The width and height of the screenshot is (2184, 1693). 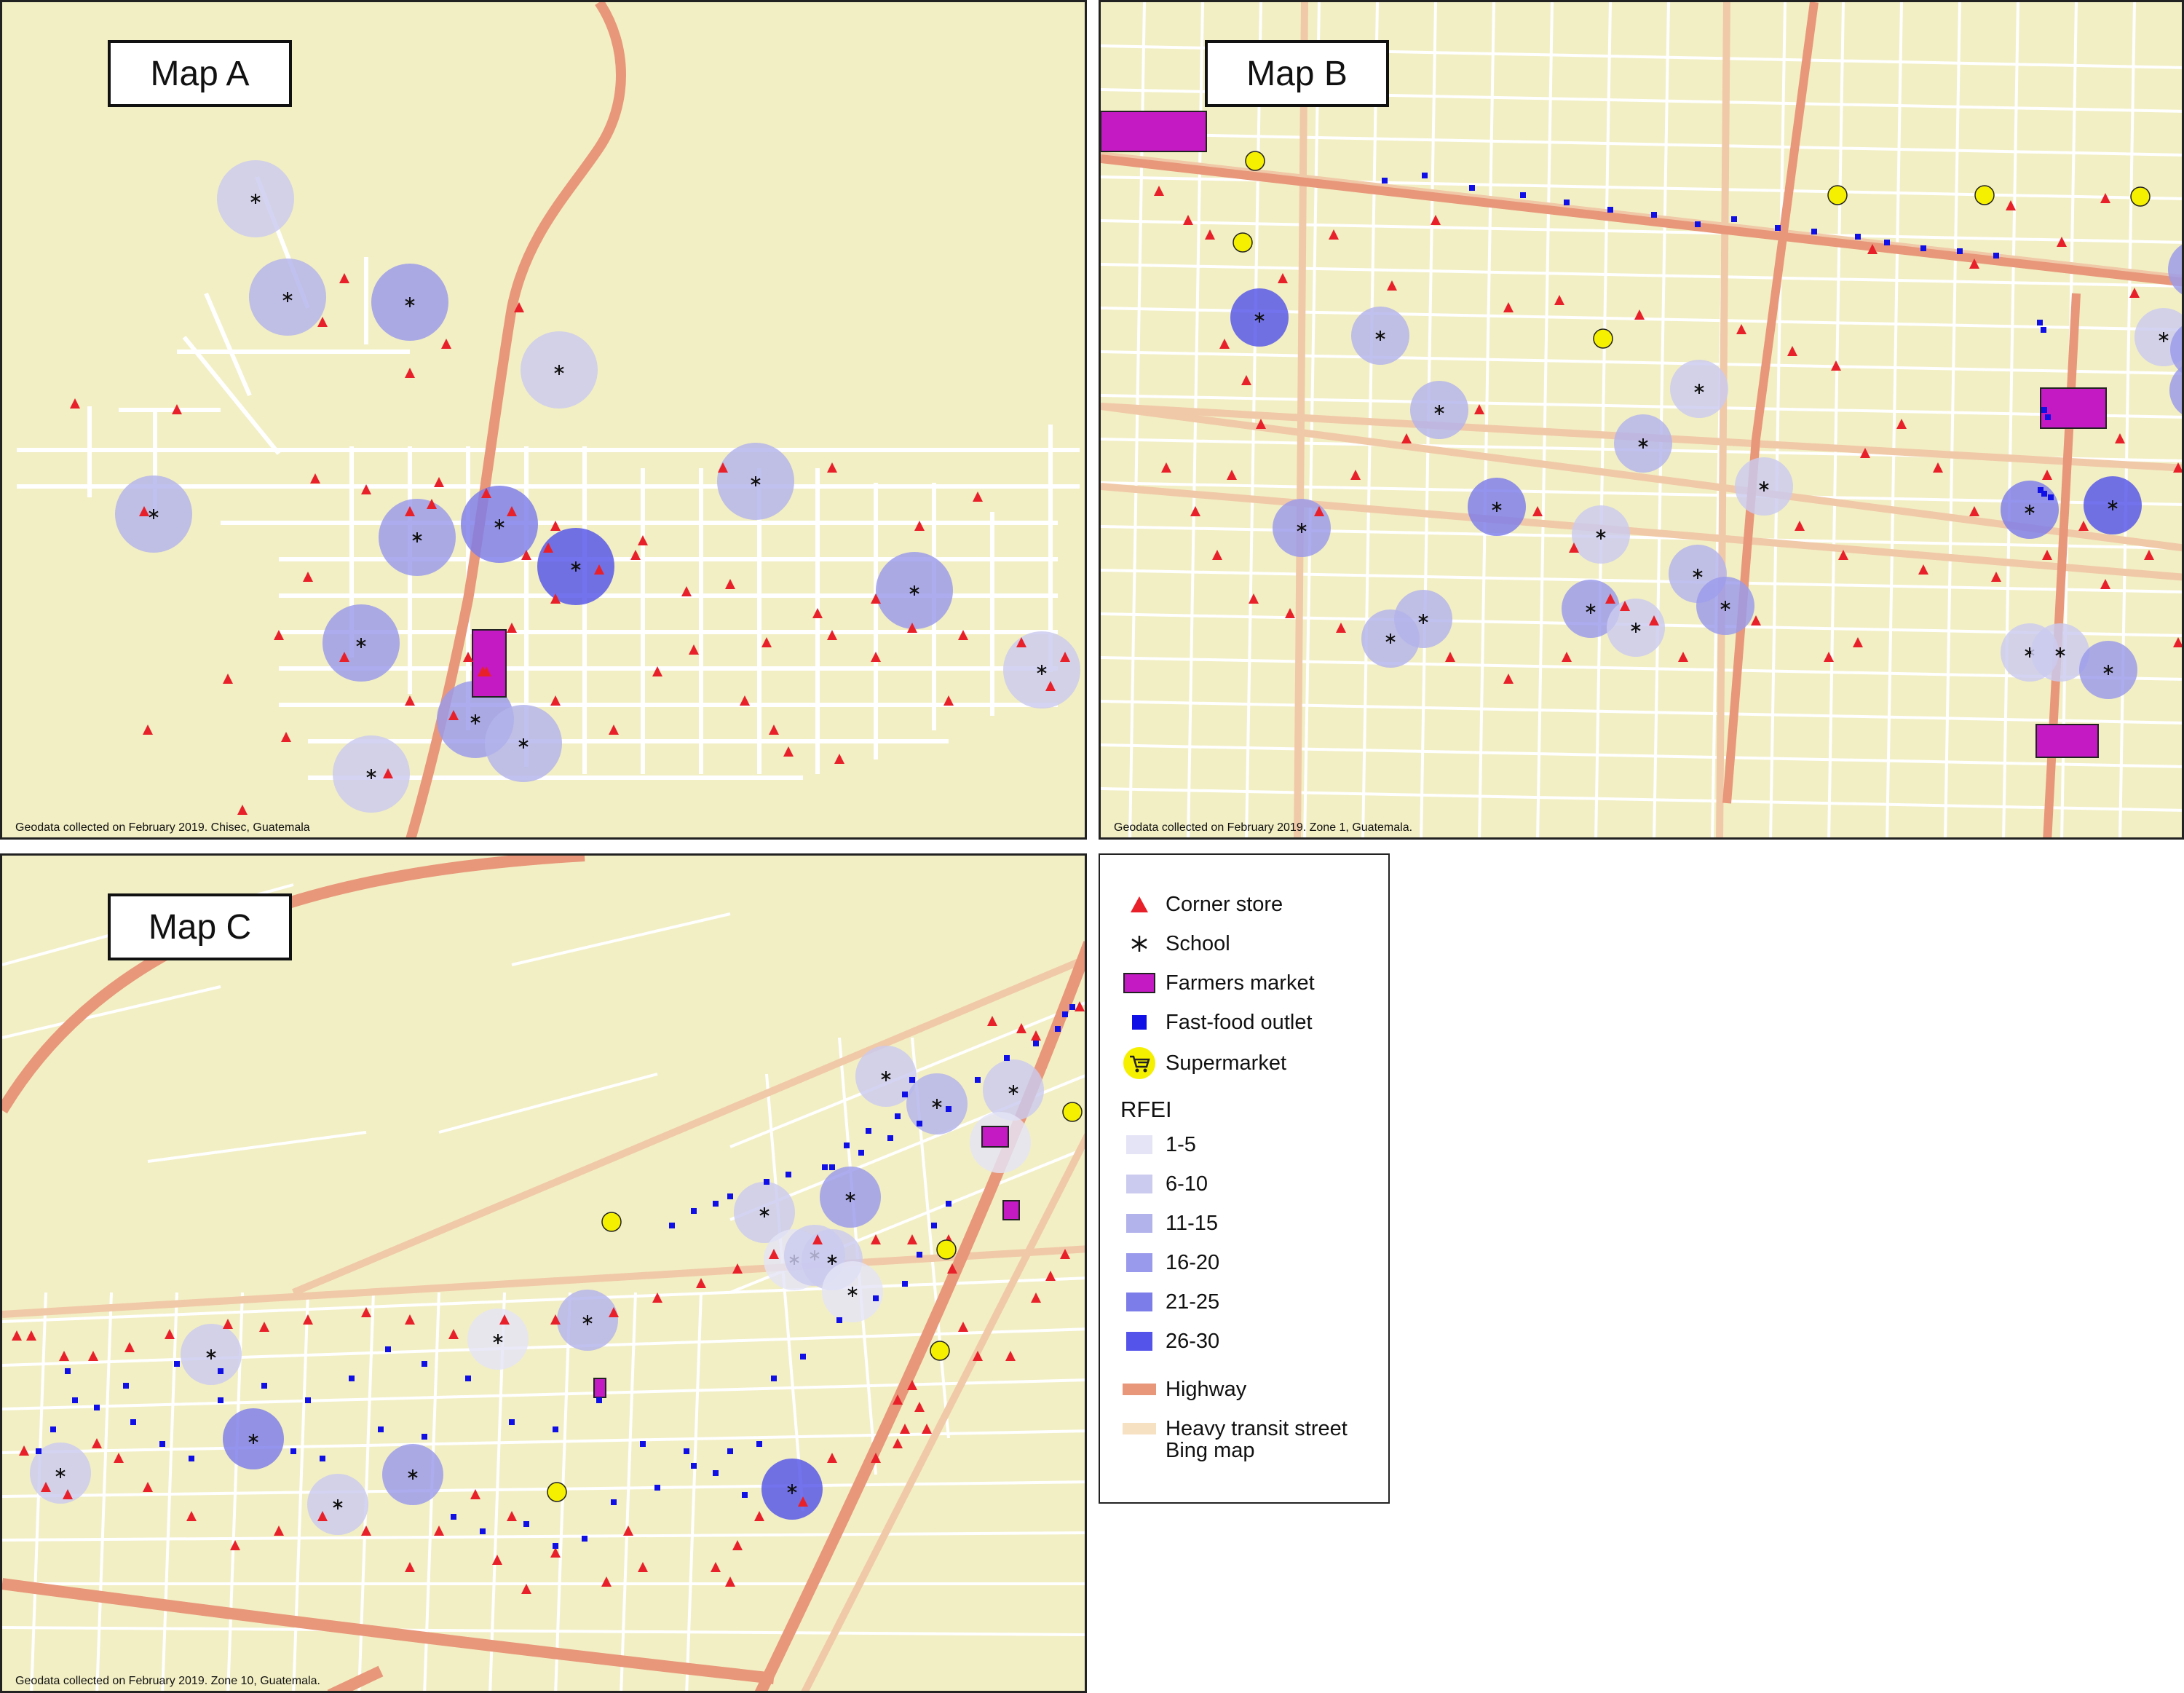 What do you see at coordinates (1210, 1450) in the screenshot?
I see `legend-basemap-label: Bing map` at bounding box center [1210, 1450].